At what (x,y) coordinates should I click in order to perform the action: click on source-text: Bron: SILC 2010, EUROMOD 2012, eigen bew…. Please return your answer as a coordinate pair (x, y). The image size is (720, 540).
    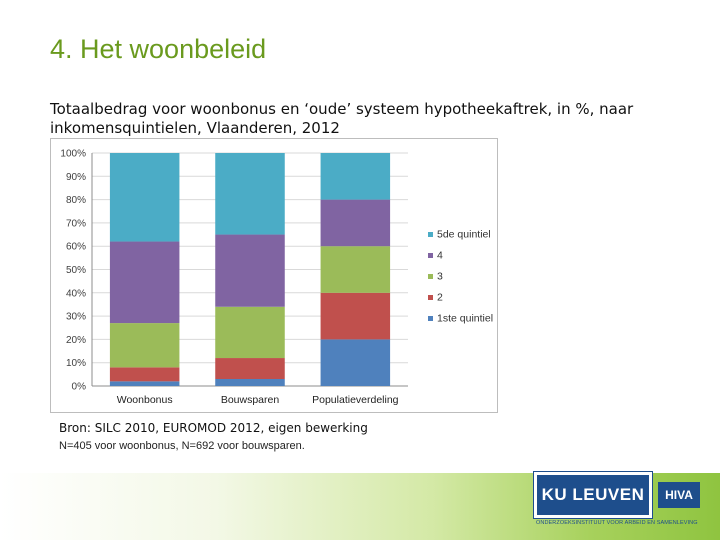
    Looking at the image, I should click on (213, 428).